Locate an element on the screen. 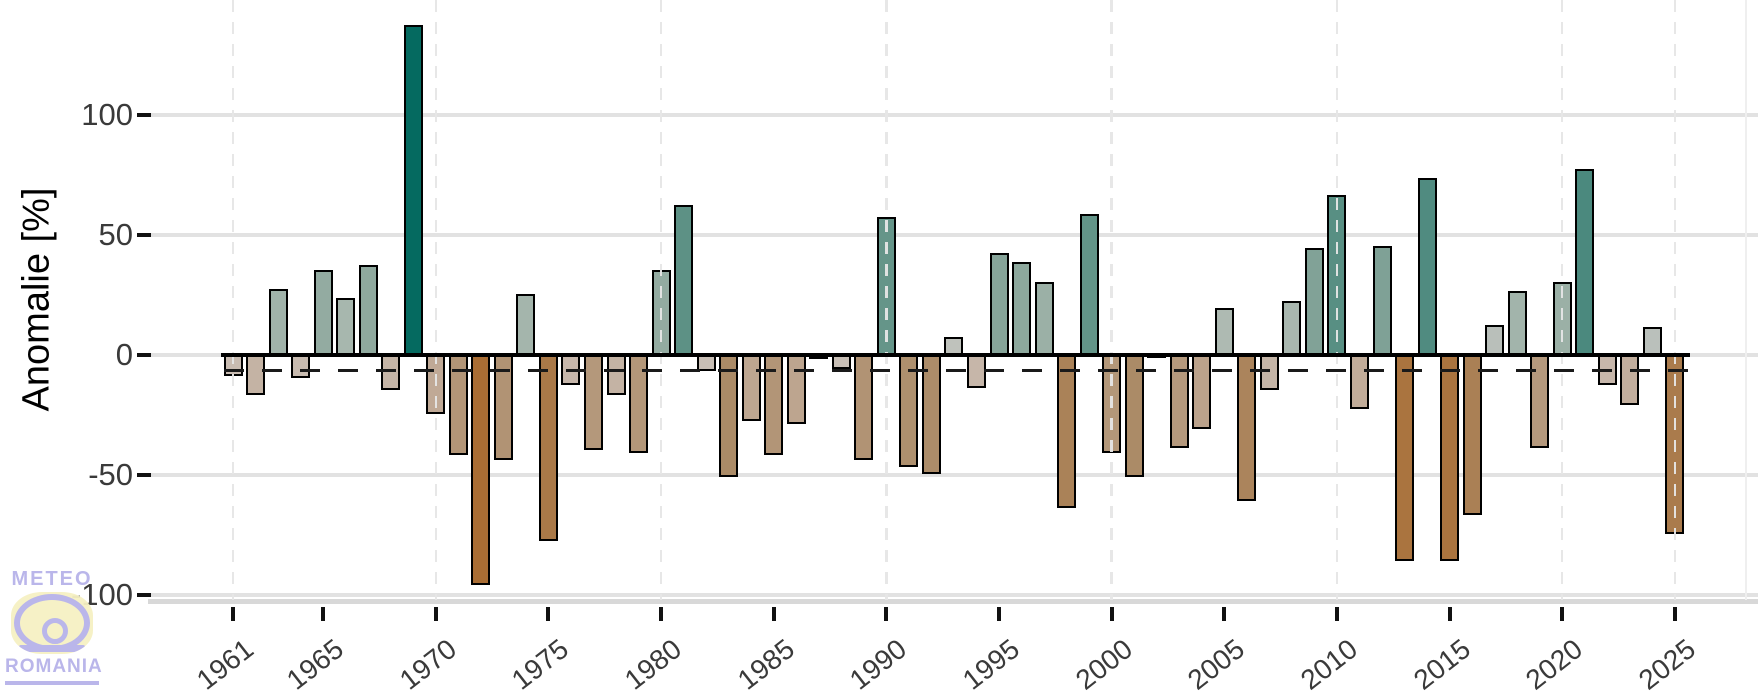  x-tick-label: 2000 is located at coordinates (1103, 664).